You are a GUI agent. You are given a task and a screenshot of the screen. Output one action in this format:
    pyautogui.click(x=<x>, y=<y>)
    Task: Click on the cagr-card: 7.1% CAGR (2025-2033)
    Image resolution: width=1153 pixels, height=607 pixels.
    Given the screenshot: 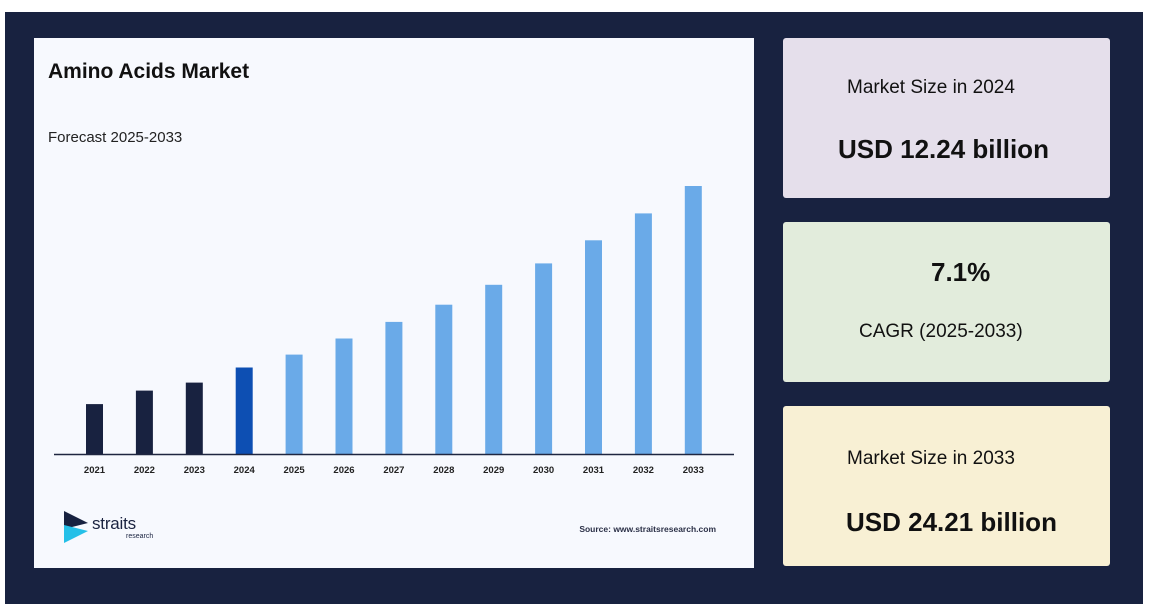 What is the action you would take?
    pyautogui.click(x=946, y=302)
    